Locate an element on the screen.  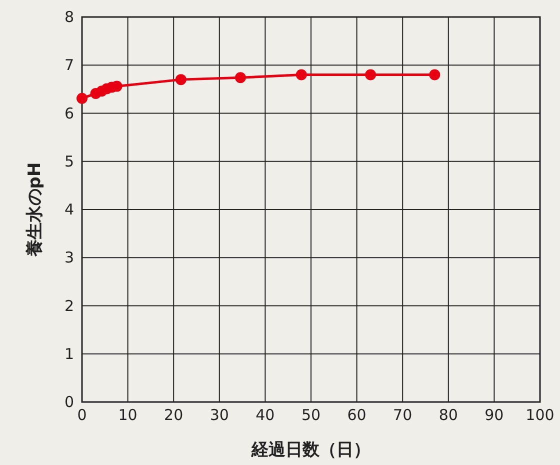
x-tick-label: 0 is located at coordinates (82, 415).